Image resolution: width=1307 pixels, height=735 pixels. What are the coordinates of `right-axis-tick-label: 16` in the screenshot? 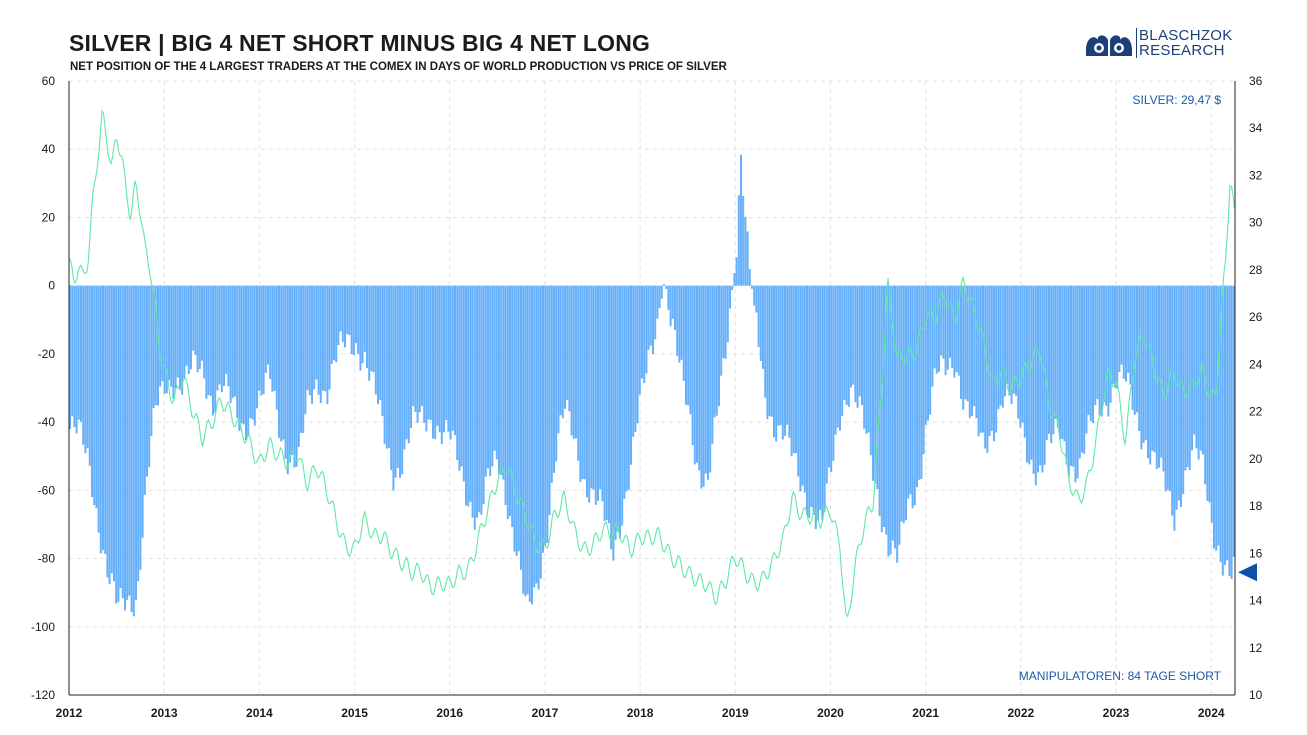 It's located at (1256, 553).